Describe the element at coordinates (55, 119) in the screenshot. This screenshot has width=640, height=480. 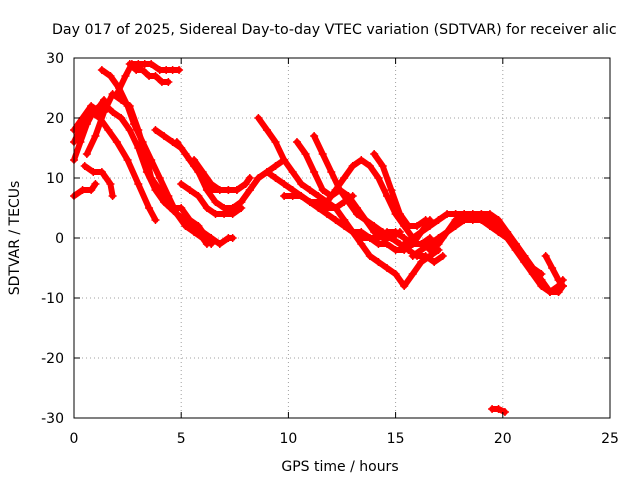
I see `y-tick-label: 20` at that location.